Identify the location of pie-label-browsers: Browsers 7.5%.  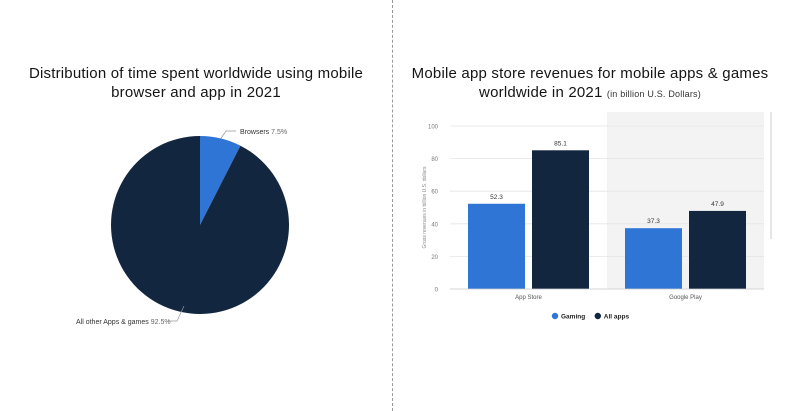
(263, 132).